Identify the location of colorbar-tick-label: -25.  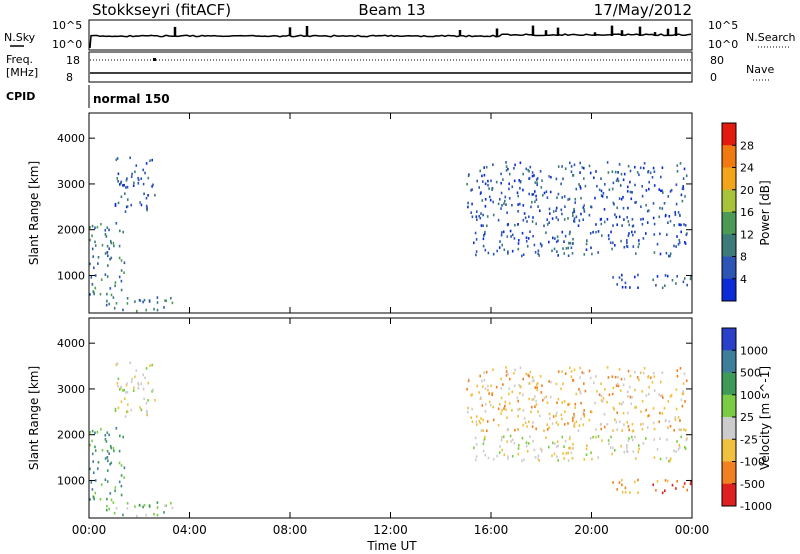
(749, 439).